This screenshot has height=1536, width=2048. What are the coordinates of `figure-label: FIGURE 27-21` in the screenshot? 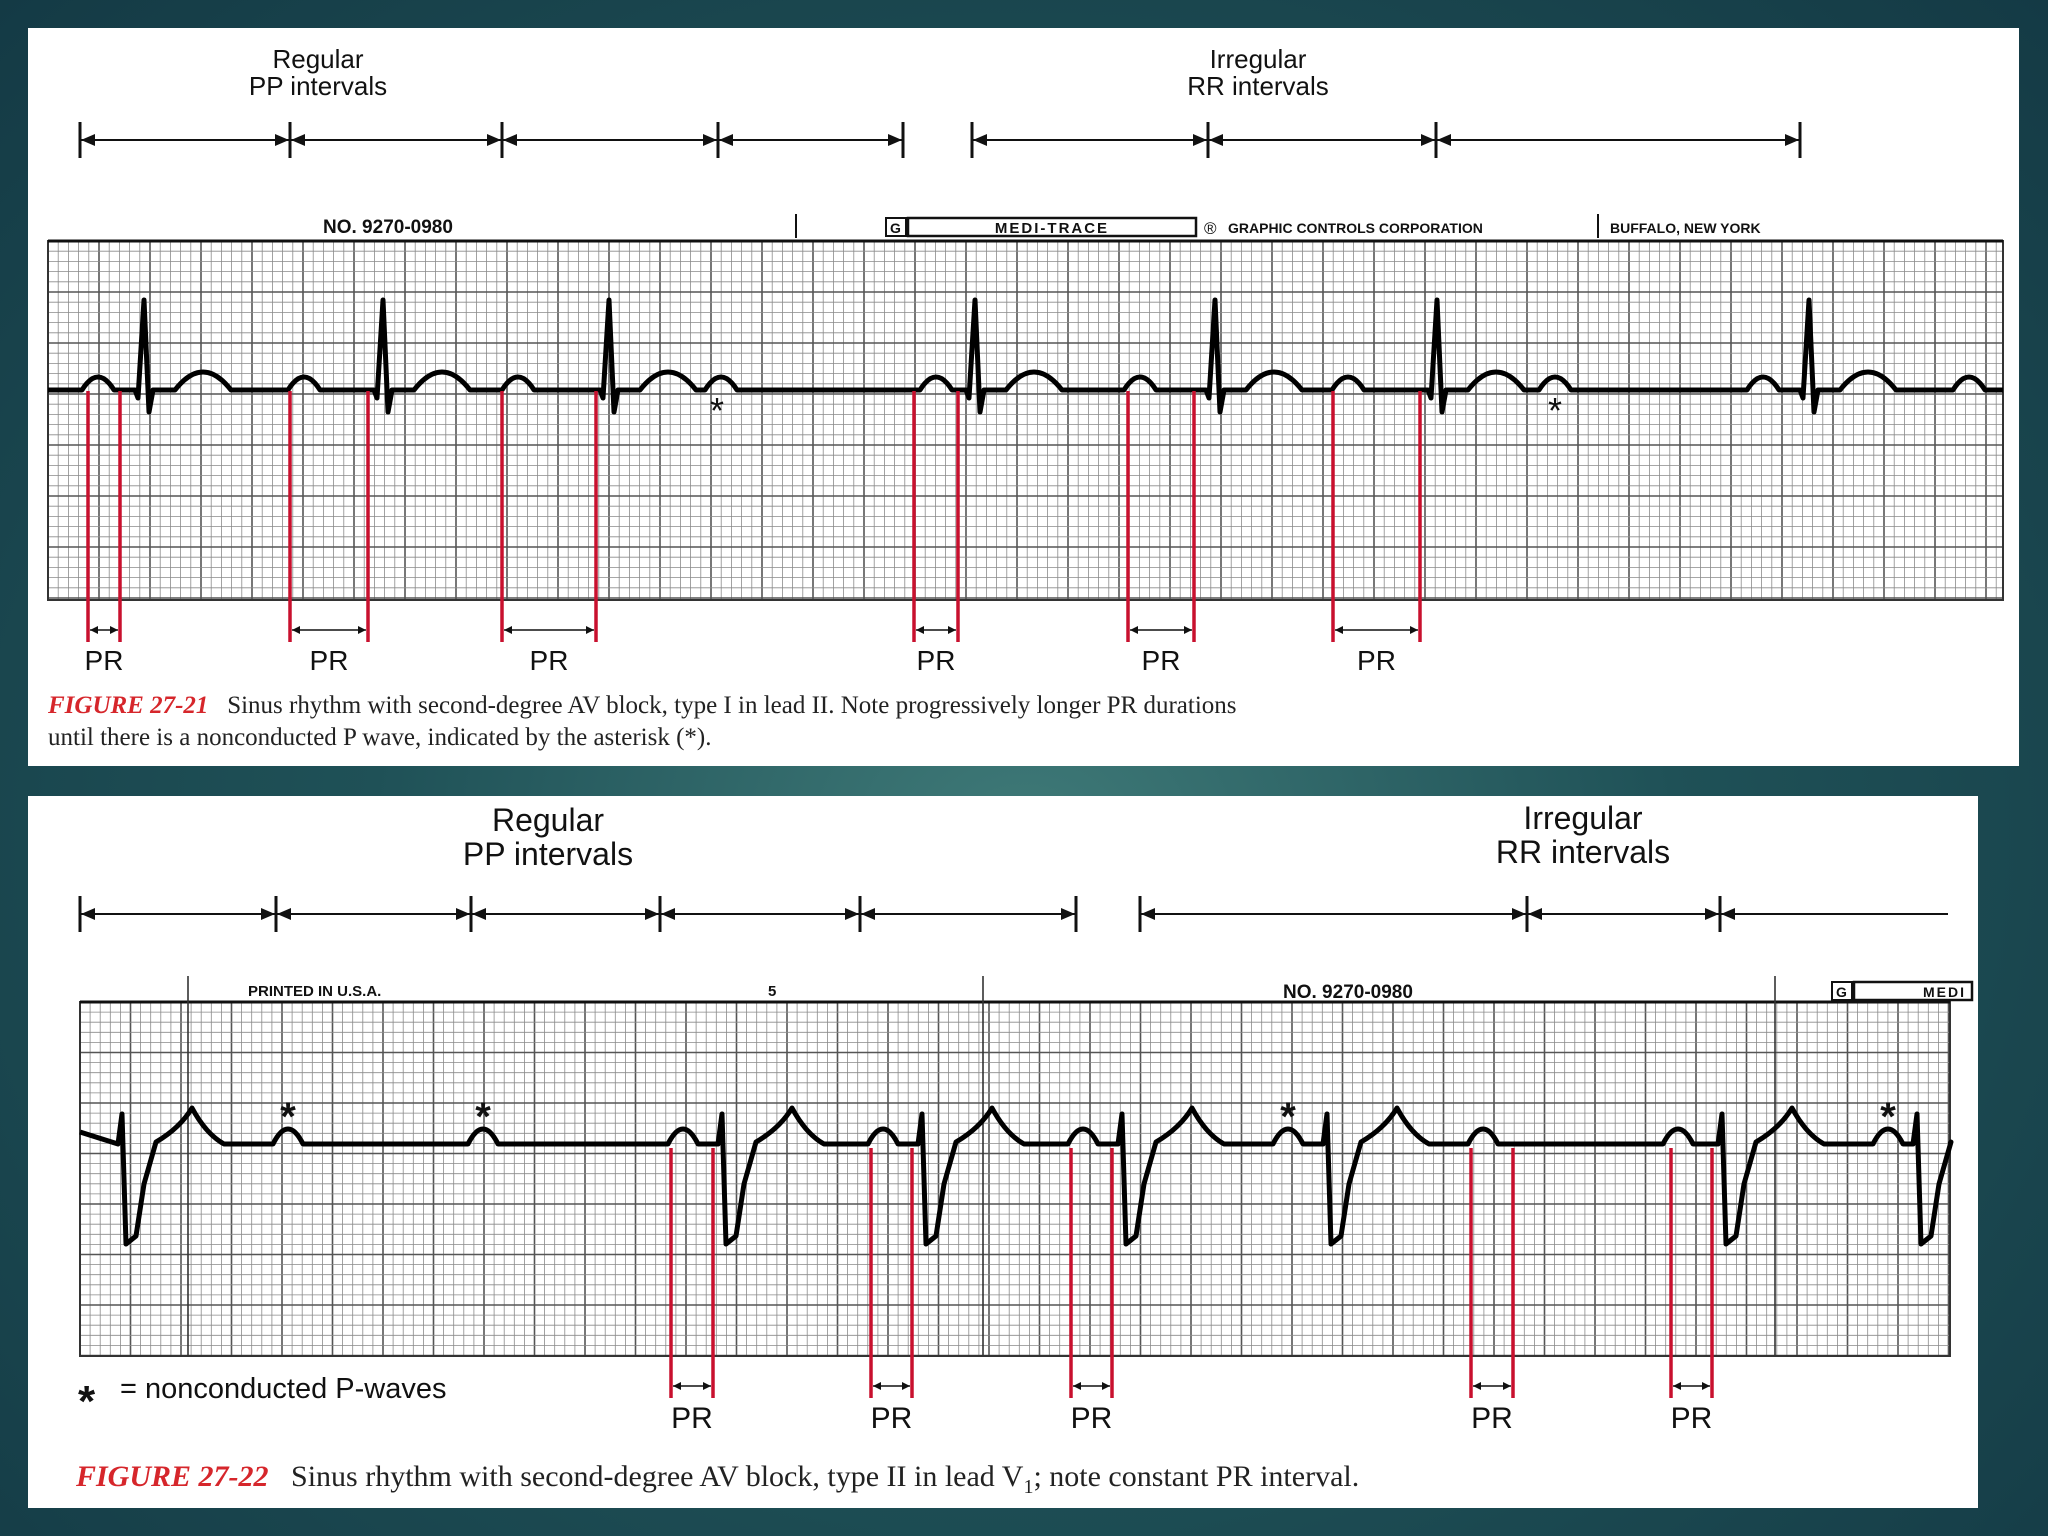 It's located at (128, 705).